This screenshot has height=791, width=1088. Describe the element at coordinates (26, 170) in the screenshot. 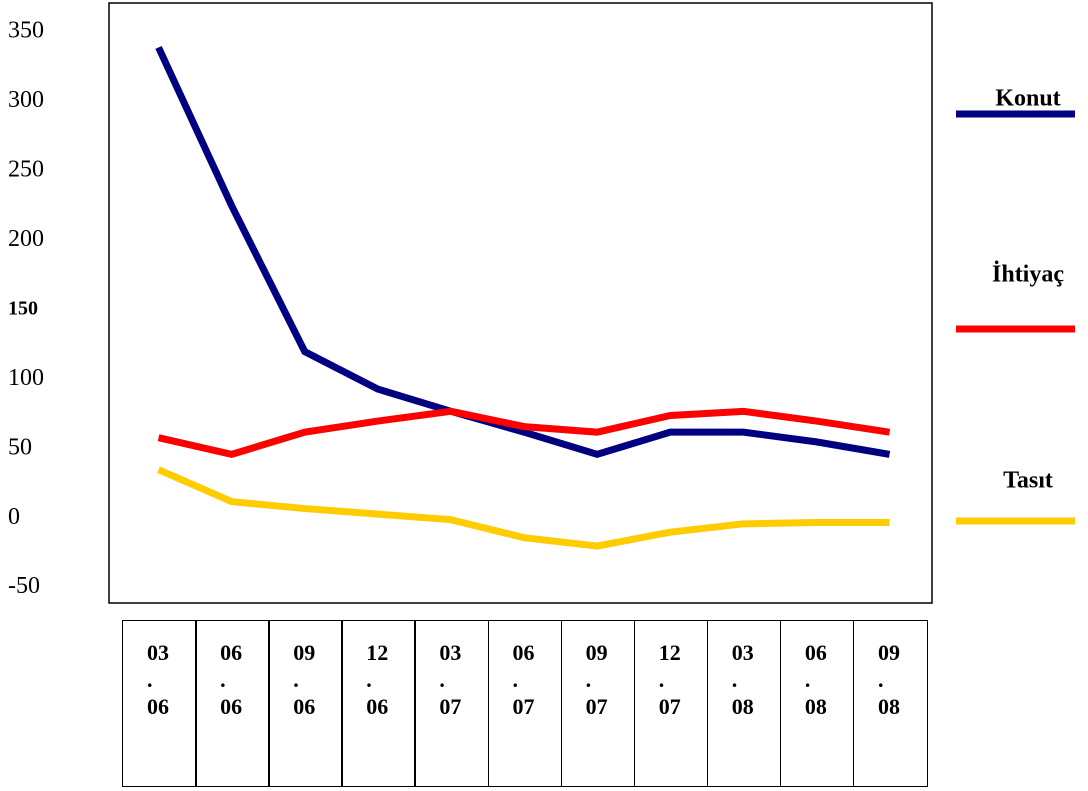

I see `y-tick-label: 250` at that location.